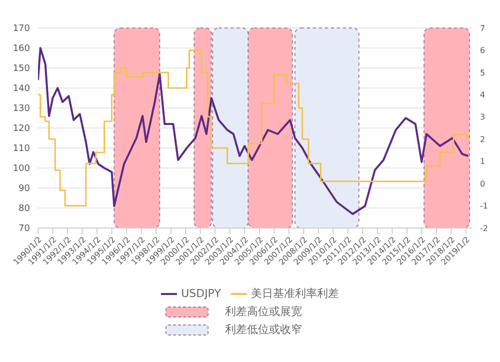  What do you see at coordinates (21, 129) in the screenshot?
I see `y-tick-label: 120` at bounding box center [21, 129].